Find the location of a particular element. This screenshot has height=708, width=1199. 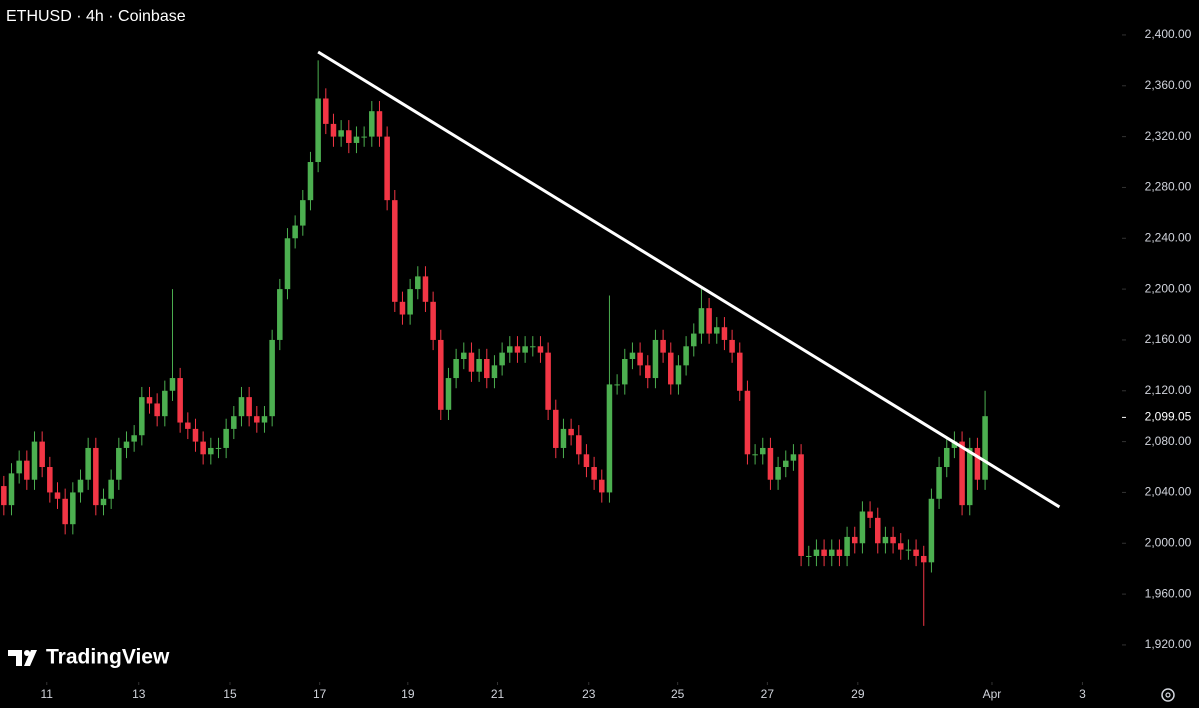

x-tick-label: Apr is located at coordinates (992, 694).